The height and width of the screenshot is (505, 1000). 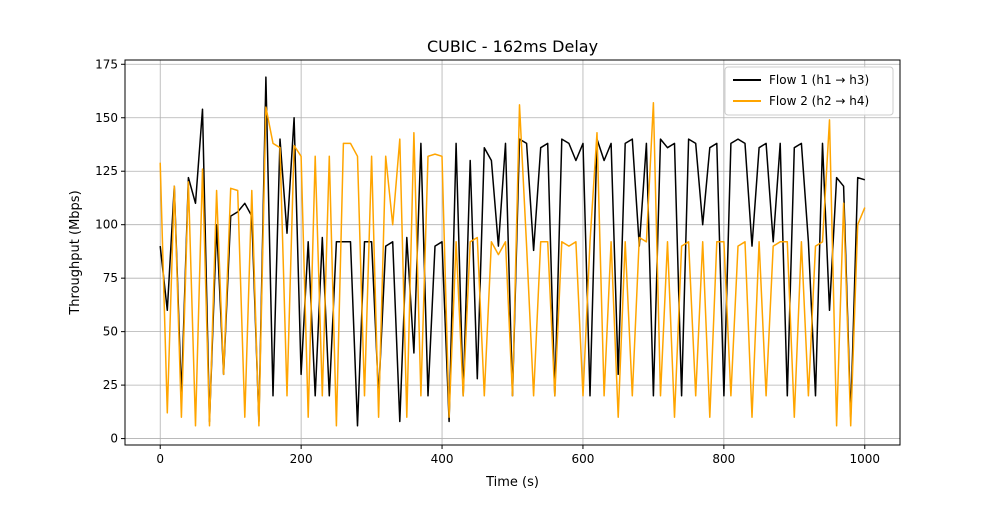 I want to click on y-tick-label: 125, so click(x=106, y=171).